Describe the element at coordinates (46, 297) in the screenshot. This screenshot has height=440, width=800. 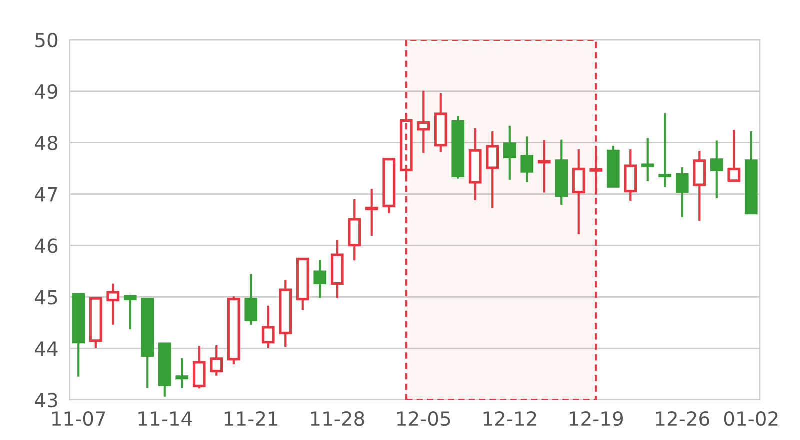
I see `y-tick-label: 45` at that location.